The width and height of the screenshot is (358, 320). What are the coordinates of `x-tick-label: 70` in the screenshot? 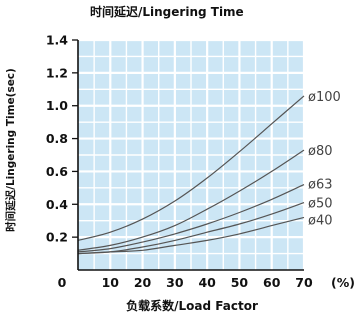 It's located at (304, 282).